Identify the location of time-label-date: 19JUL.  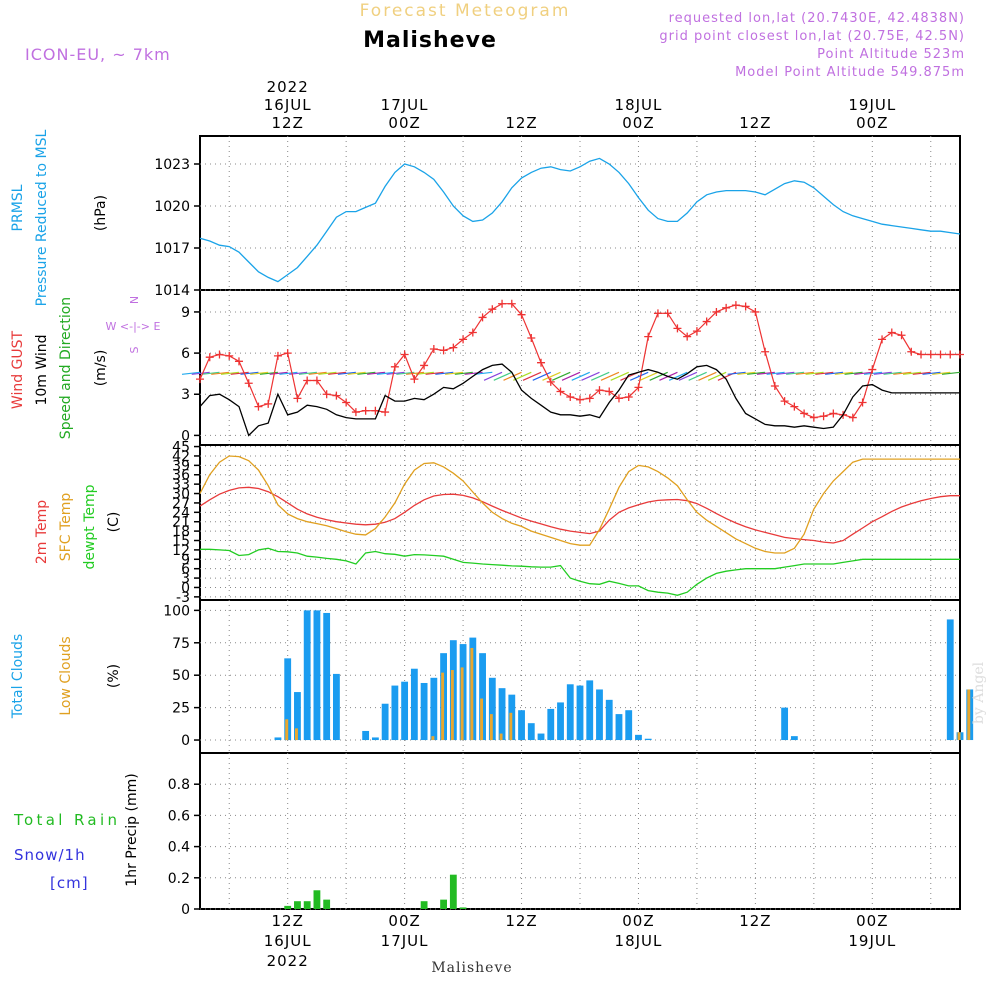
(872, 105).